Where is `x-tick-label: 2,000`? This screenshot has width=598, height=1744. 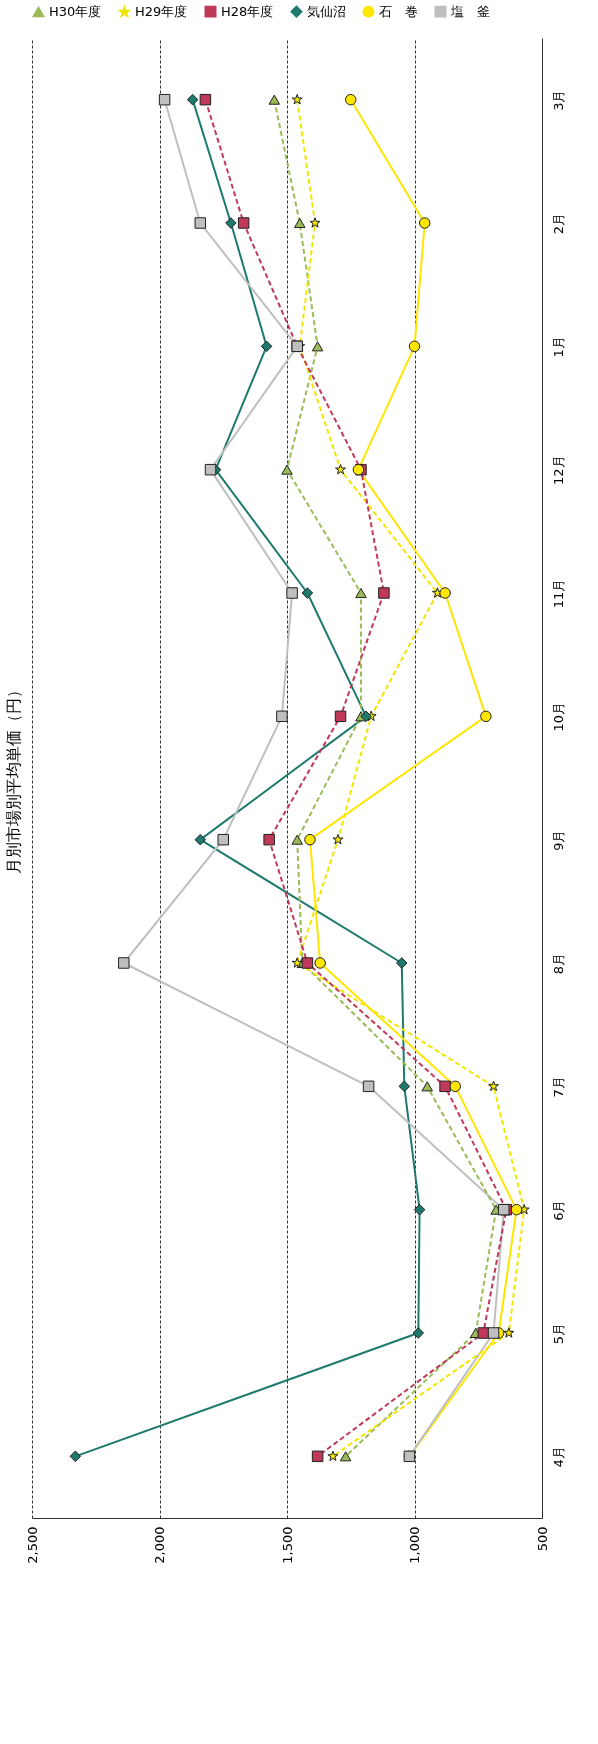 x-tick-label: 2,000 is located at coordinates (159, 1545).